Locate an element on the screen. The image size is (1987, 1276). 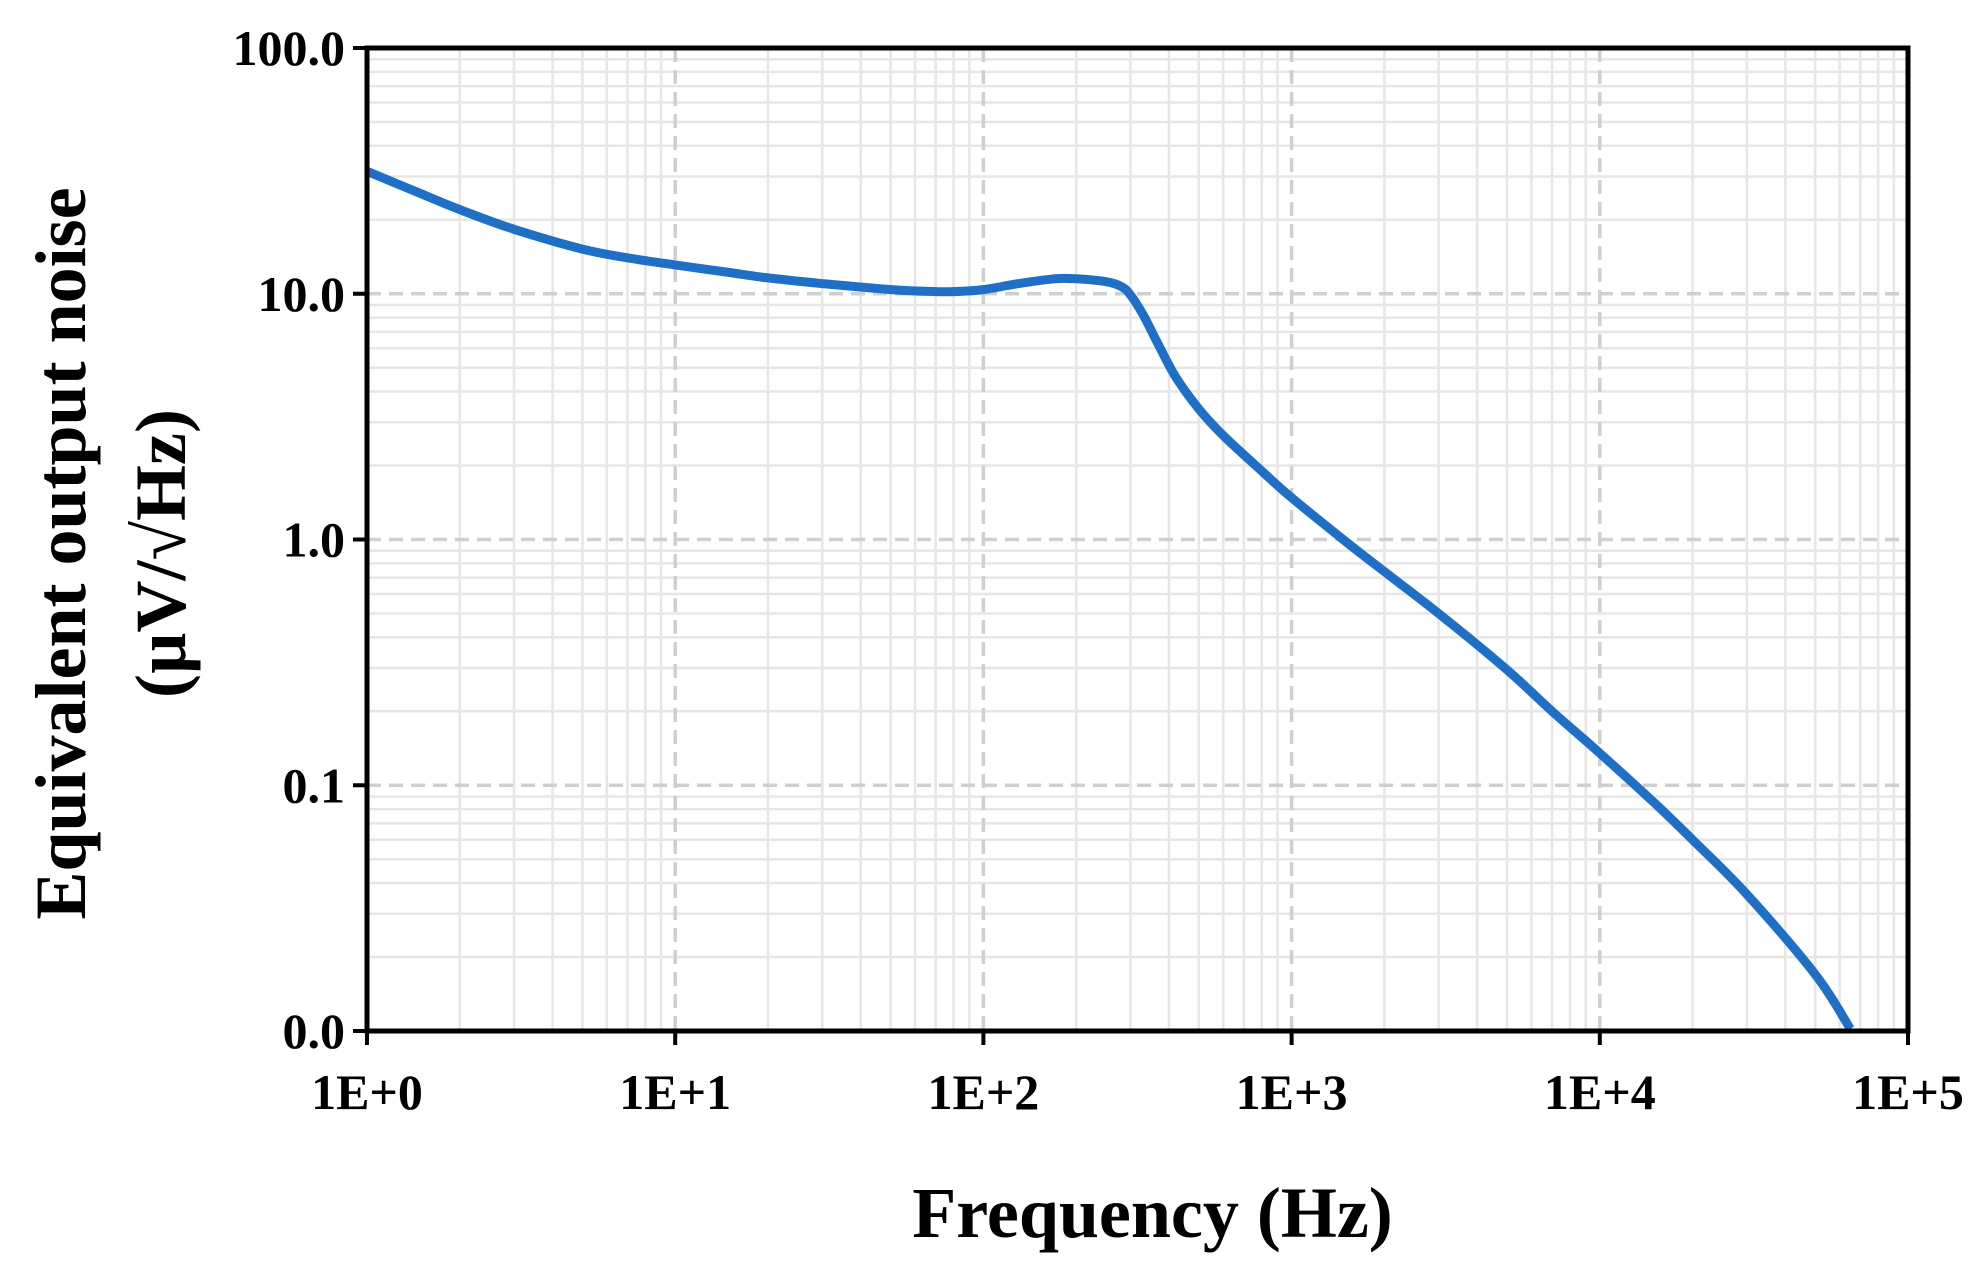
y-axis-title: Equivalent output noise (µV/√Hz) is located at coordinates (111, 553).